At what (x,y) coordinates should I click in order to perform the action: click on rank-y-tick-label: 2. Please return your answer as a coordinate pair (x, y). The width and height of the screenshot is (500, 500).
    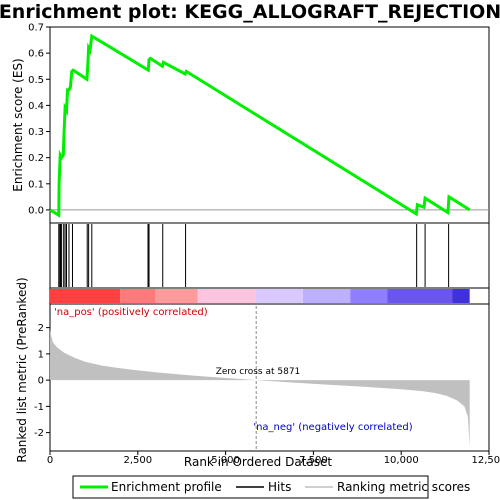
    Looking at the image, I should click on (41, 328).